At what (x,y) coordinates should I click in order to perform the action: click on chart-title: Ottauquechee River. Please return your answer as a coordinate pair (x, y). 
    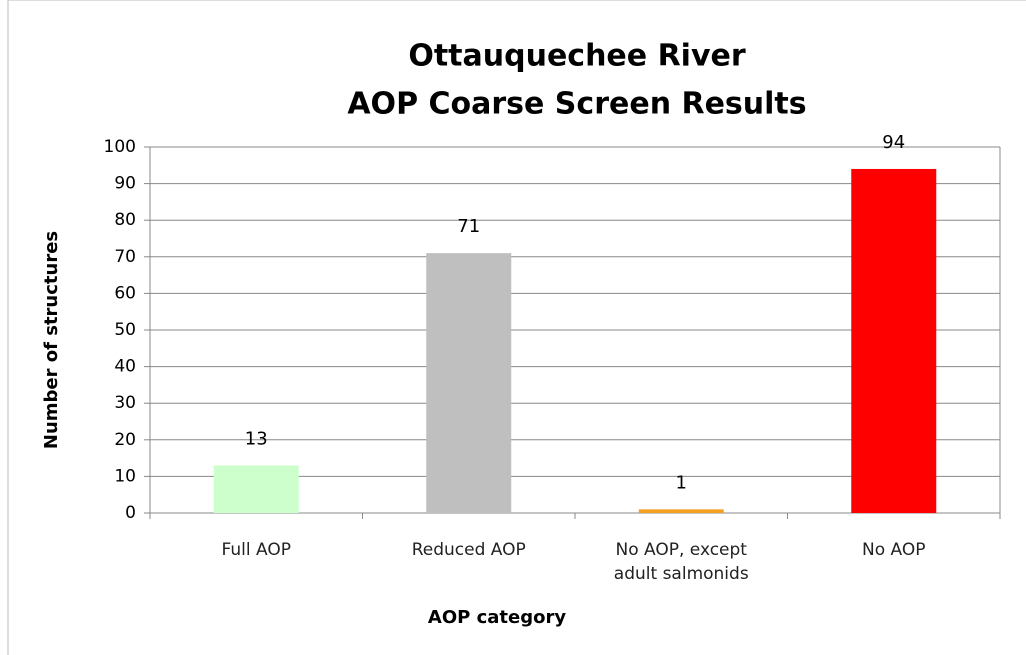
    Looking at the image, I should click on (577, 56).